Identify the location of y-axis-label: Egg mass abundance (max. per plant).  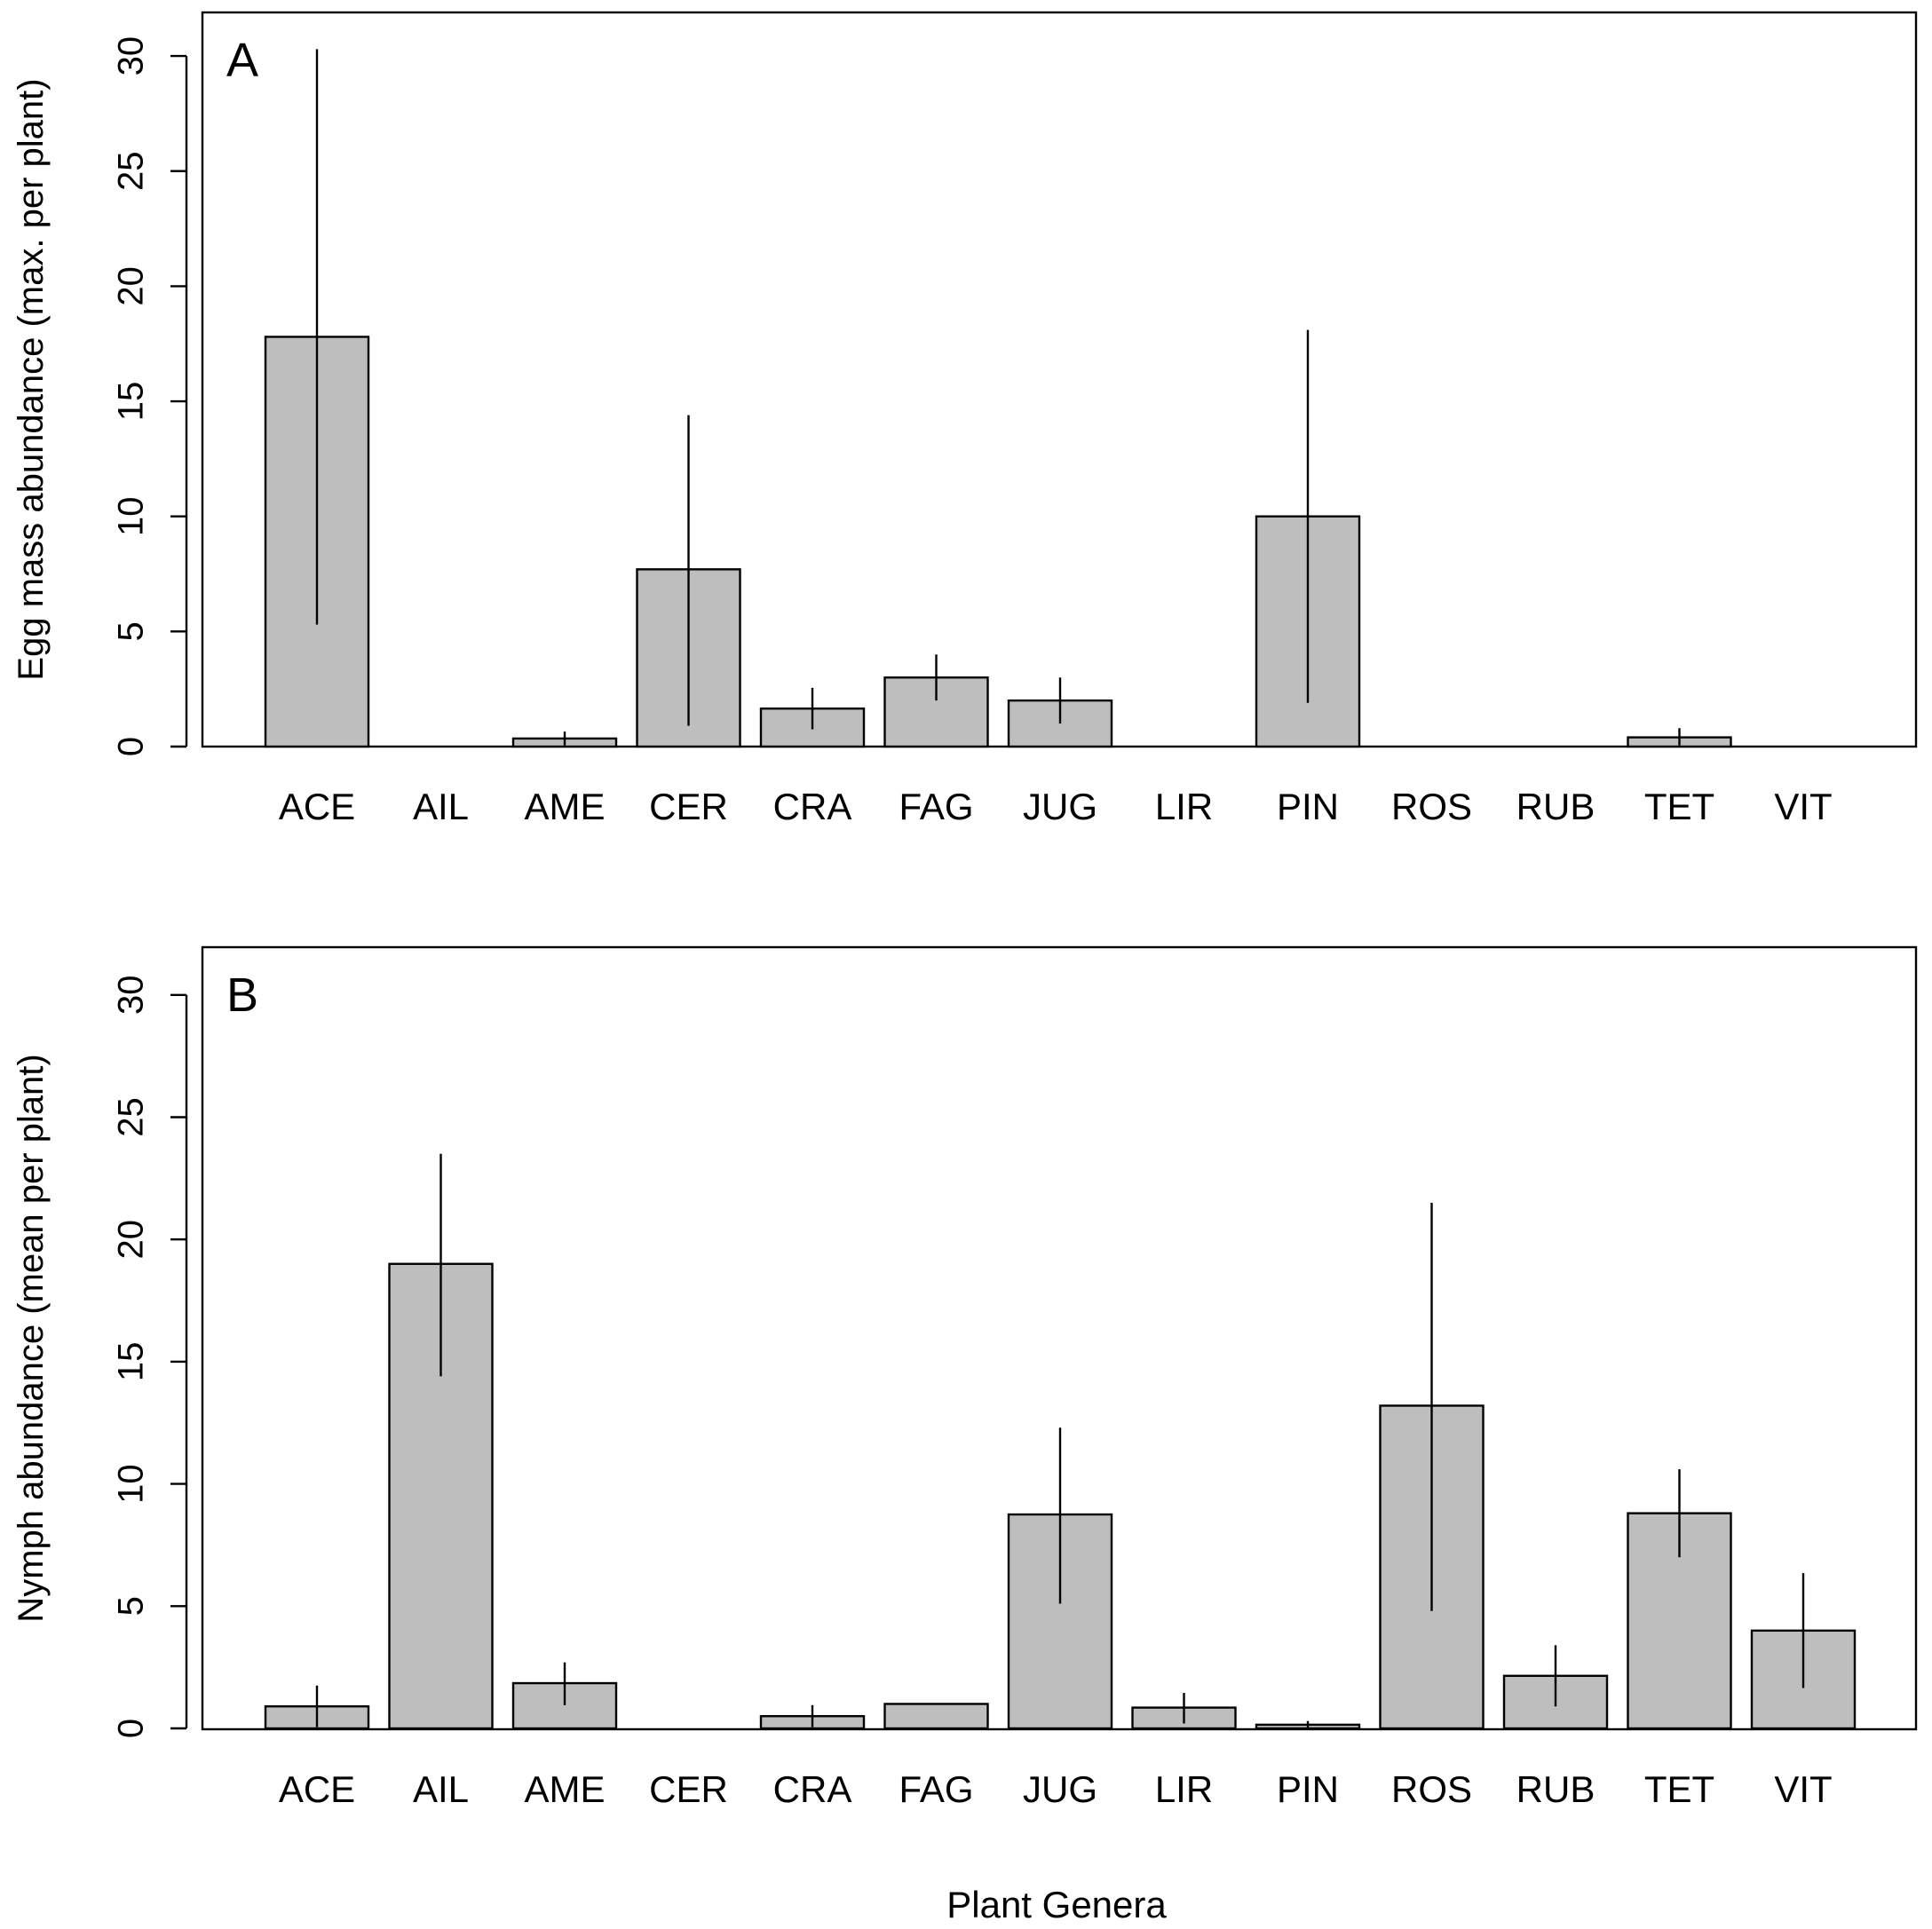
(31, 379).